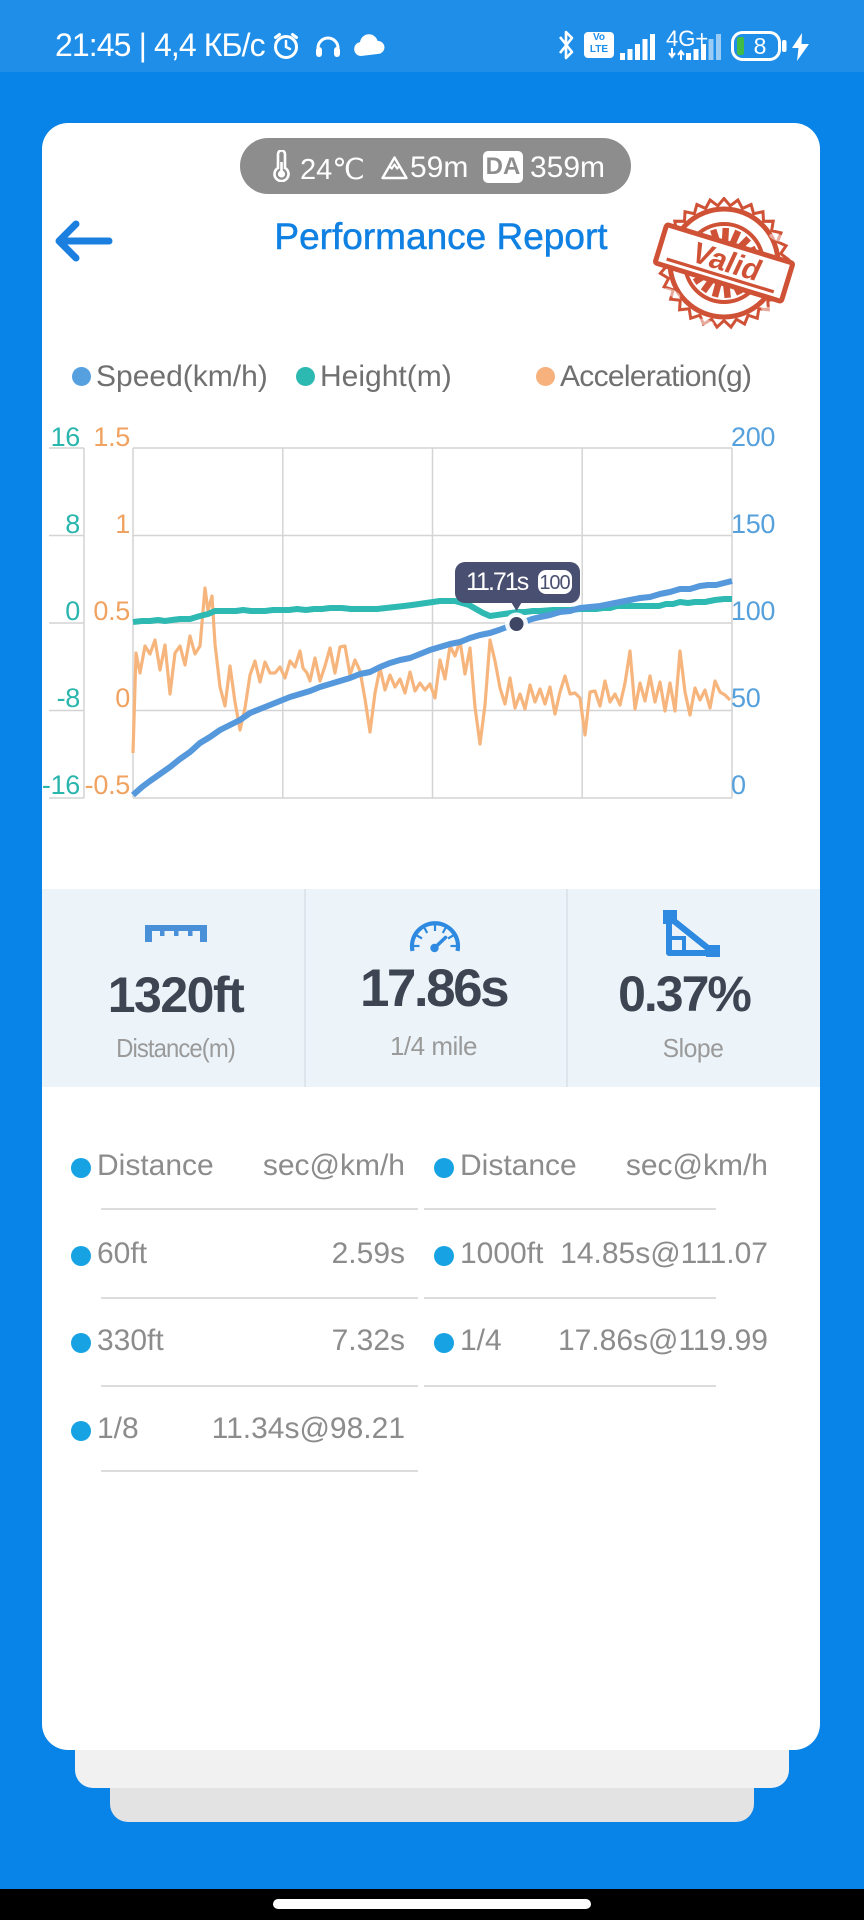 This screenshot has width=864, height=1920. What do you see at coordinates (745, 698) in the screenshot?
I see `svg-text: 50` at bounding box center [745, 698].